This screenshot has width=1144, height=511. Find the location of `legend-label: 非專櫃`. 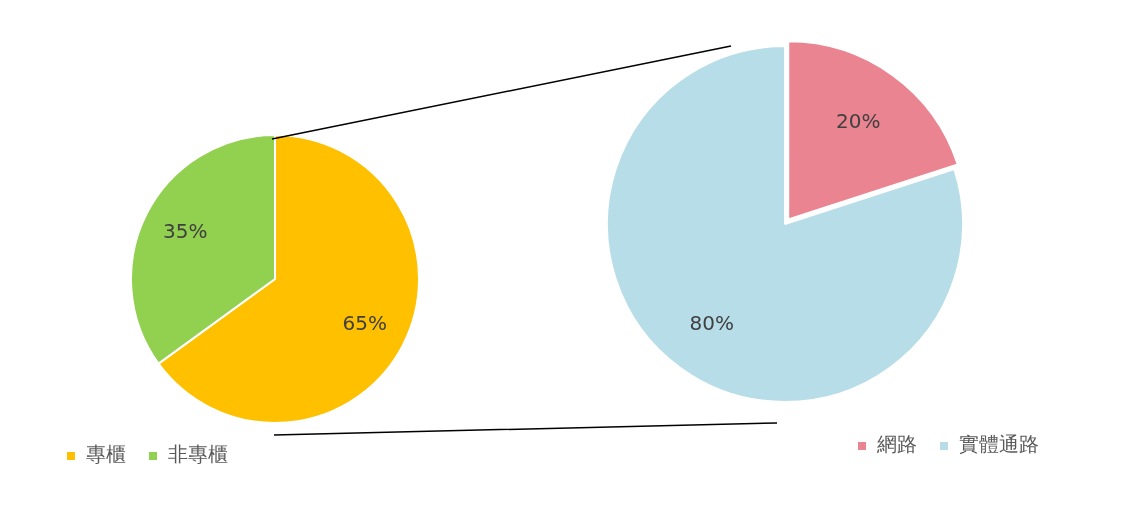

legend-label: 非專櫃 is located at coordinates (198, 454).